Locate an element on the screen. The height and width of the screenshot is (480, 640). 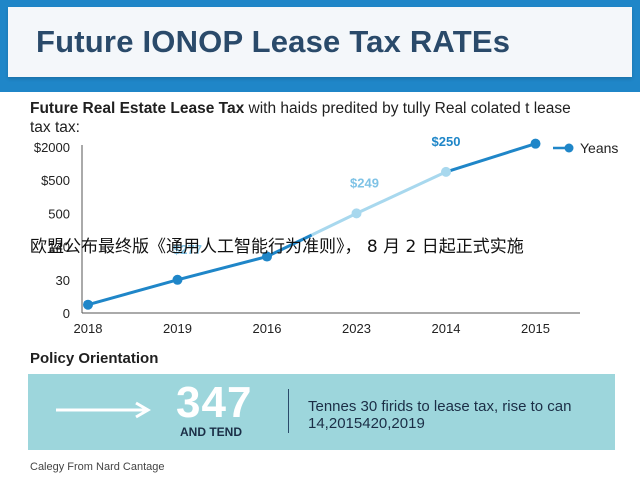
policy-number-caption: AND TEND is located at coordinates (211, 432).